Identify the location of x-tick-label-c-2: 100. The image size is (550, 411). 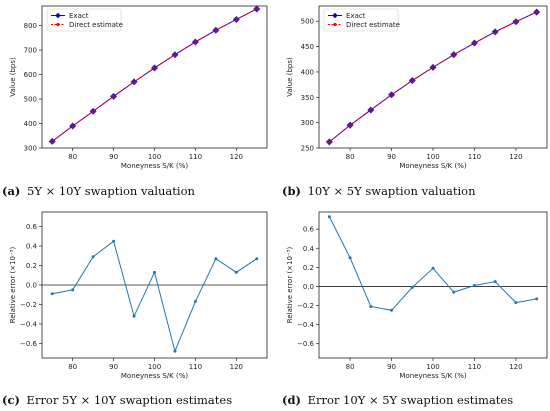
(154, 367).